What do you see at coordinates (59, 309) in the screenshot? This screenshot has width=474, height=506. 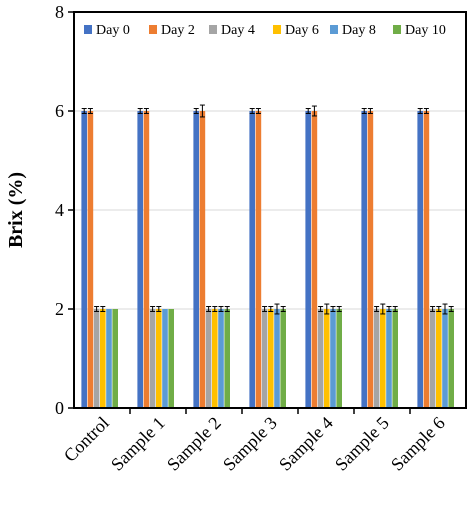 I see `y-tick-label: 2` at bounding box center [59, 309].